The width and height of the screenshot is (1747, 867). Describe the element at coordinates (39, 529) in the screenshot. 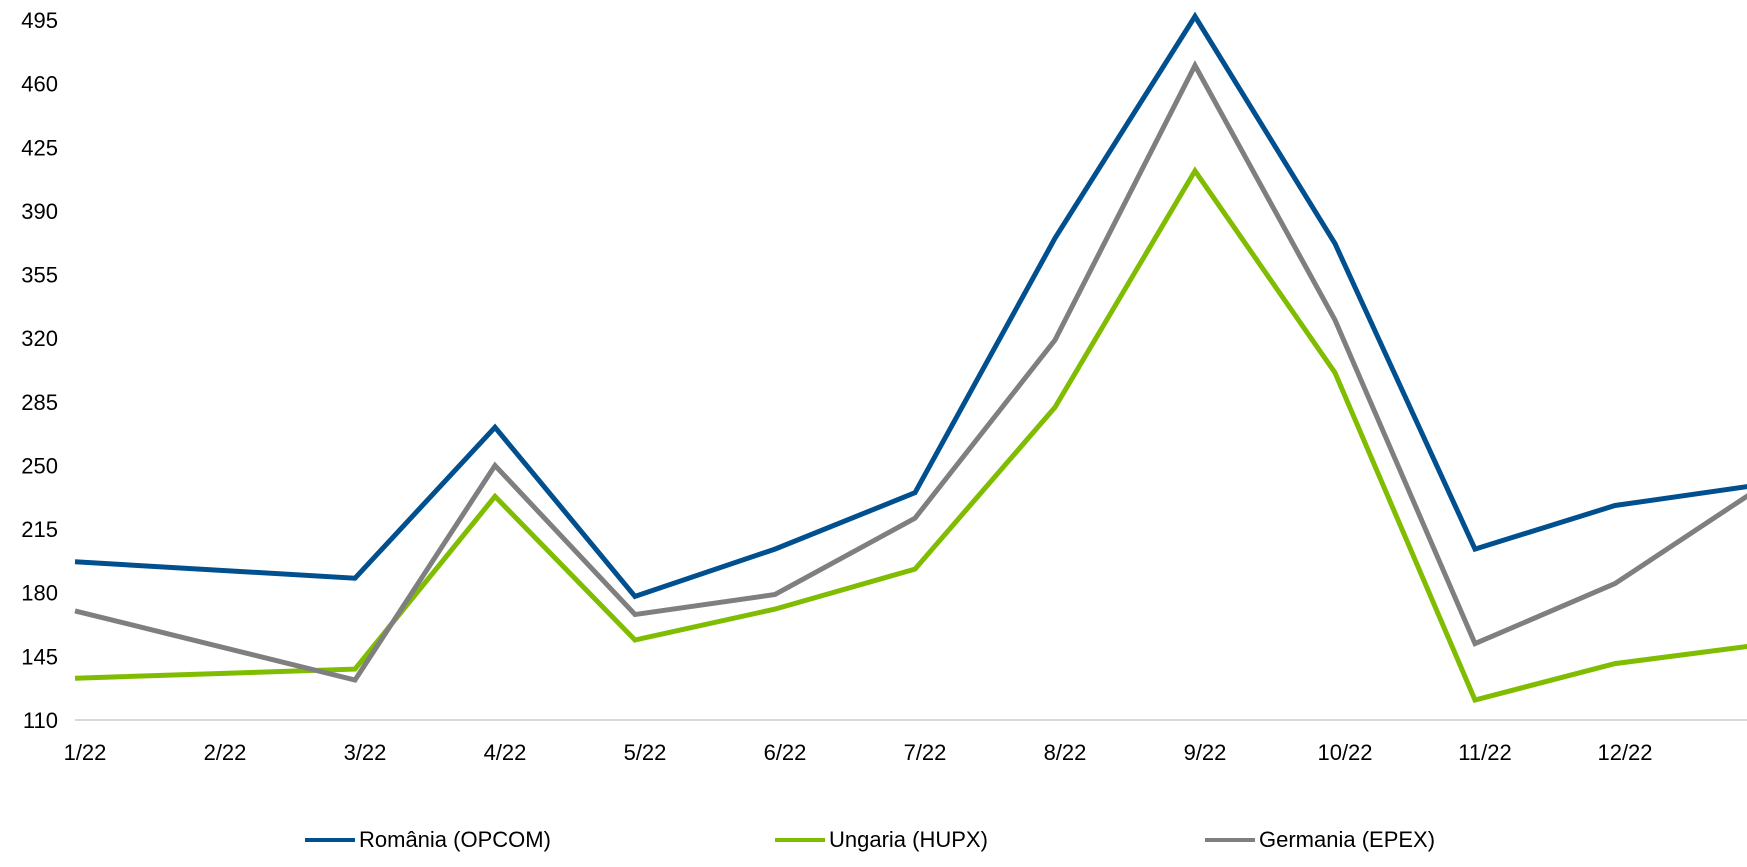

I see `y-tick-label: 215` at that location.